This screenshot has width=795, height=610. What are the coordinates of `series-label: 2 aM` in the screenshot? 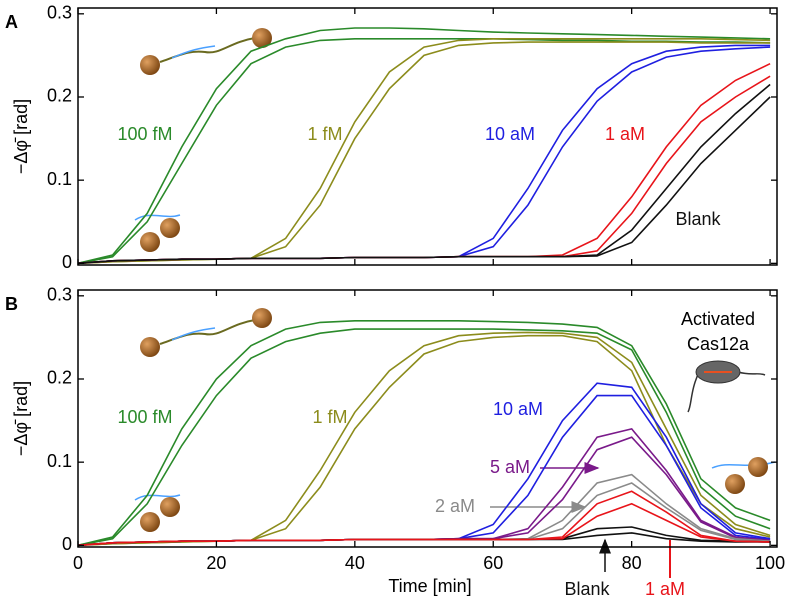 It's located at (455, 506).